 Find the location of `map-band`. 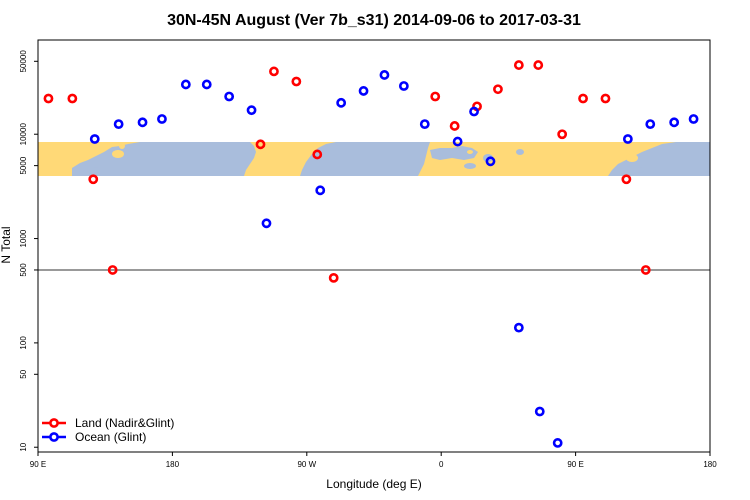

map-band is located at coordinates (374, 159).